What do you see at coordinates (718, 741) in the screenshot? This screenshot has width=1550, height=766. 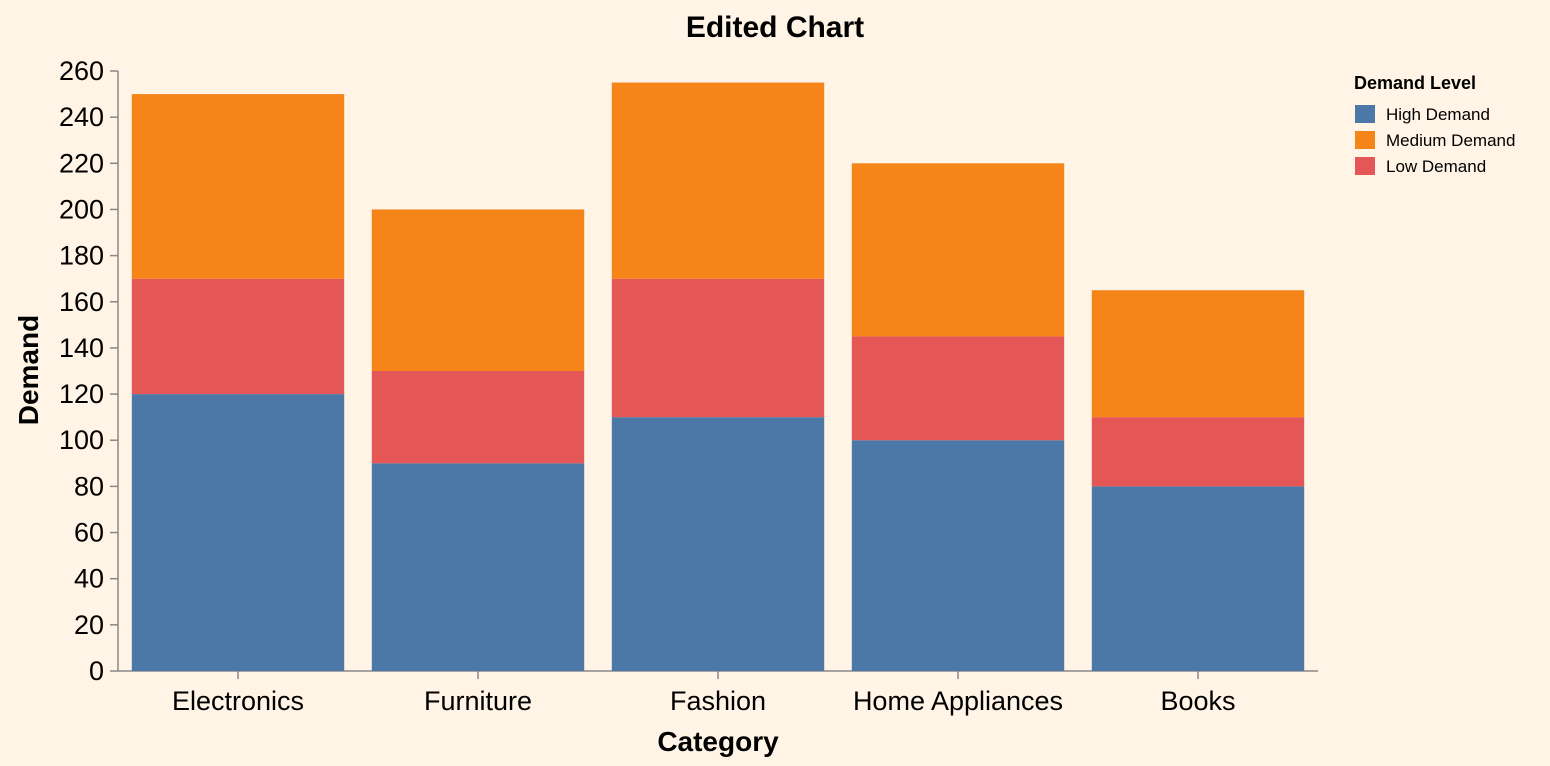 I see `x-axis-title: Category` at bounding box center [718, 741].